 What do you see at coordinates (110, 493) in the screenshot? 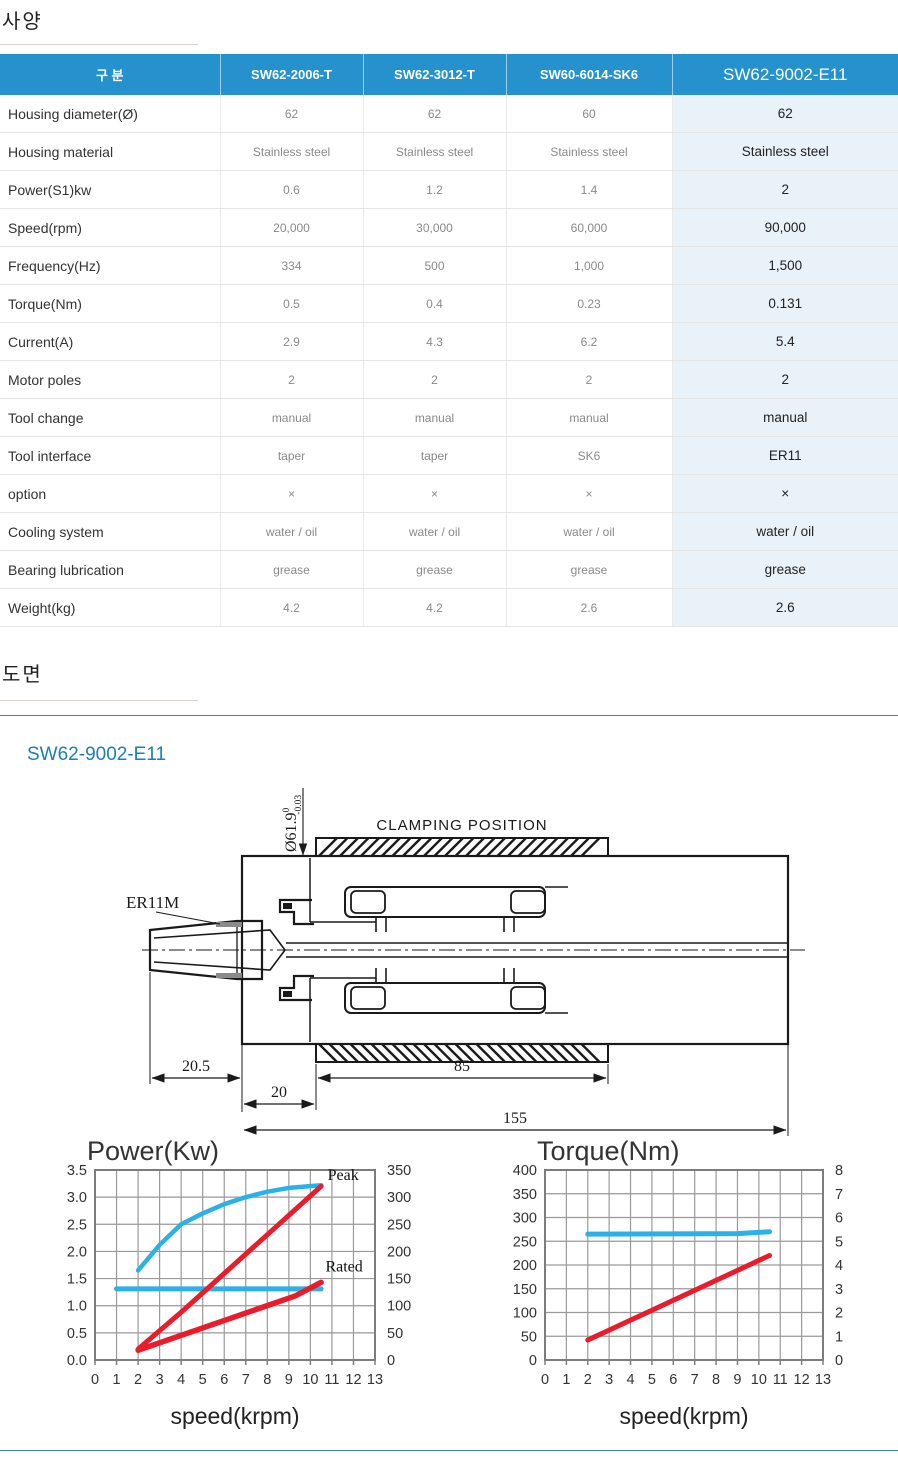
I see `spec-row-label: option` at bounding box center [110, 493].